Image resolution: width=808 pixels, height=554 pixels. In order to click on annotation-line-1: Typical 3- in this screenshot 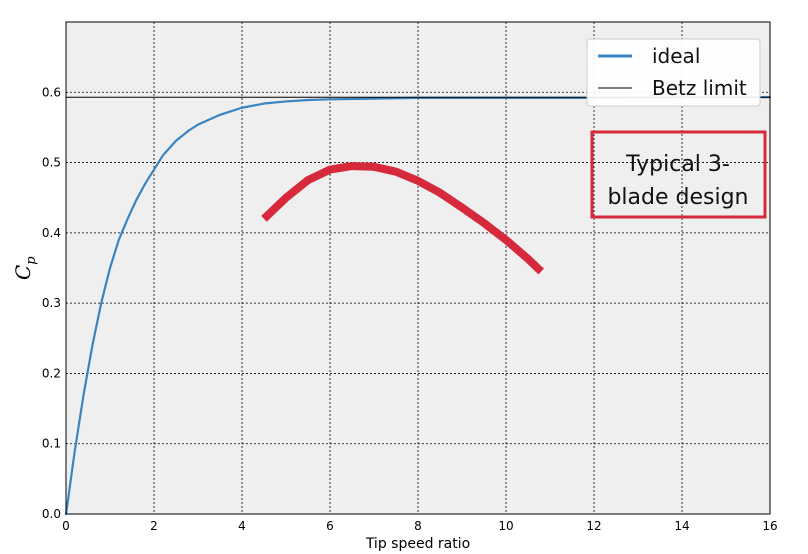, I will do `click(677, 164)`.